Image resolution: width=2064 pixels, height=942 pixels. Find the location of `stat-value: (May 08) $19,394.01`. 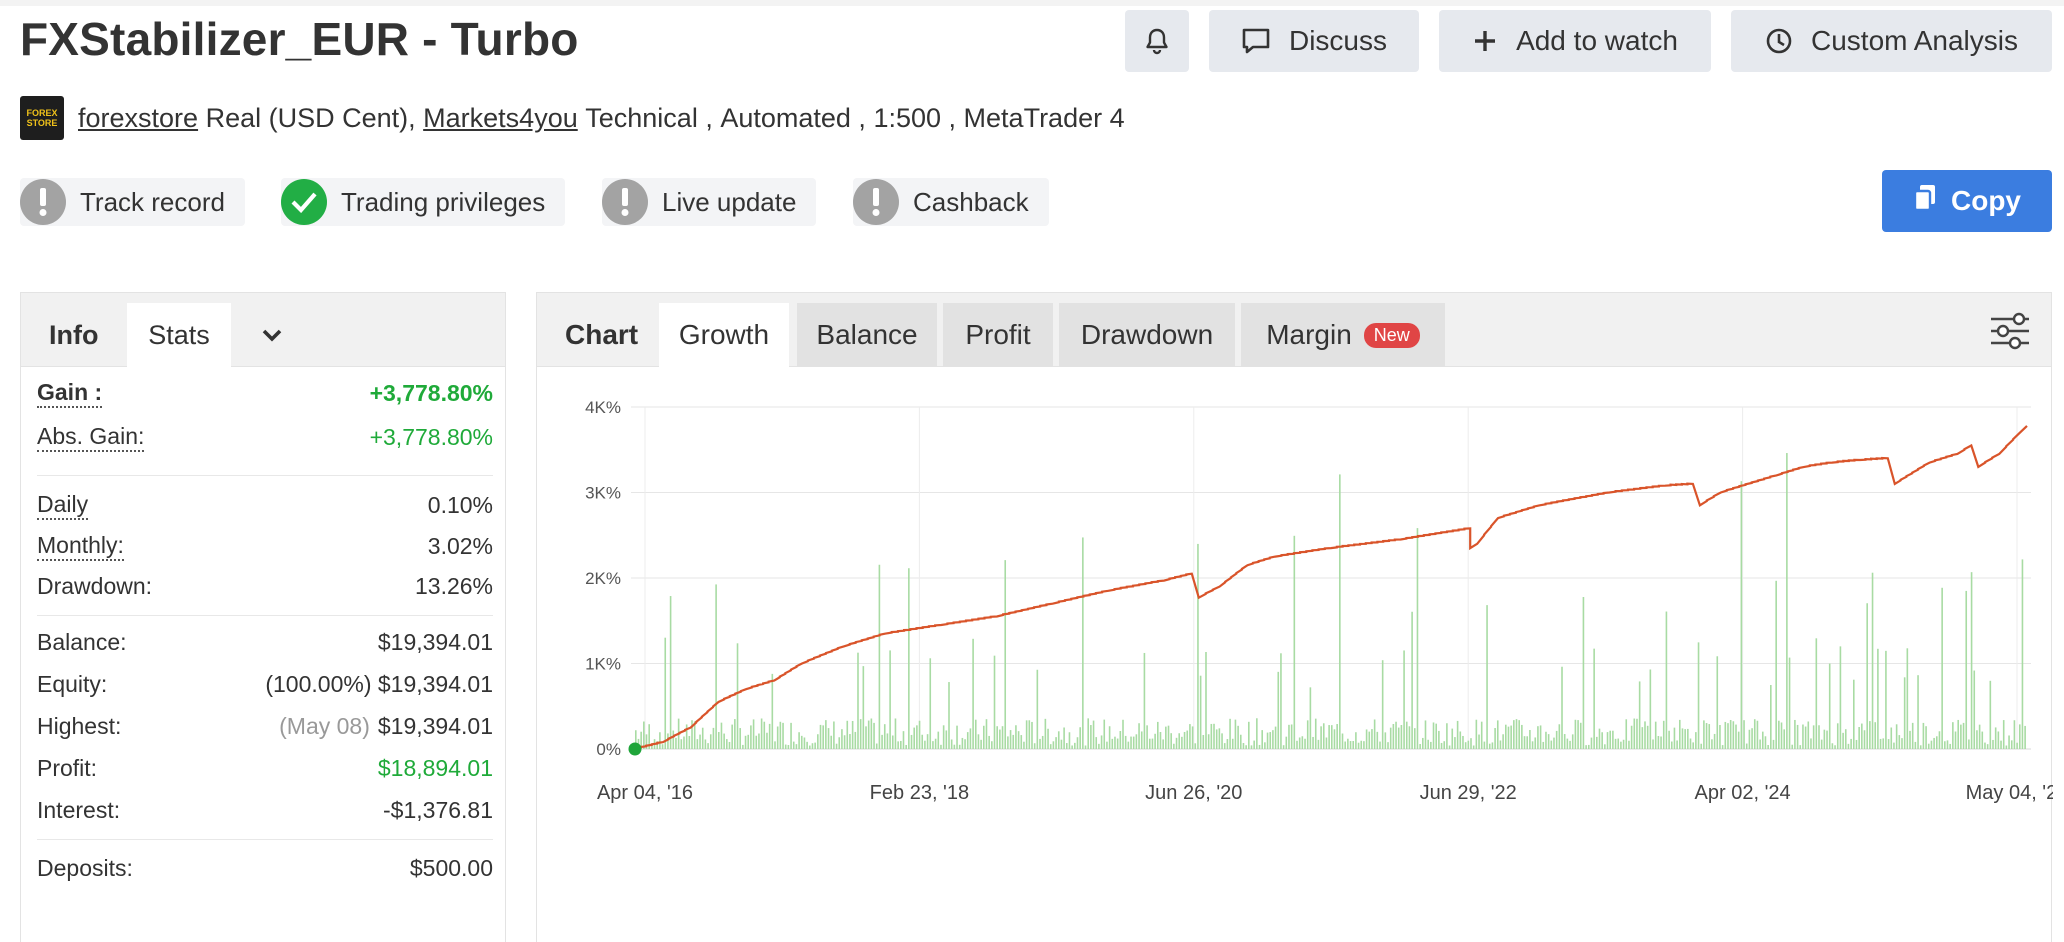

stat-value: (May 08) $19,394.01 is located at coordinates (386, 726).